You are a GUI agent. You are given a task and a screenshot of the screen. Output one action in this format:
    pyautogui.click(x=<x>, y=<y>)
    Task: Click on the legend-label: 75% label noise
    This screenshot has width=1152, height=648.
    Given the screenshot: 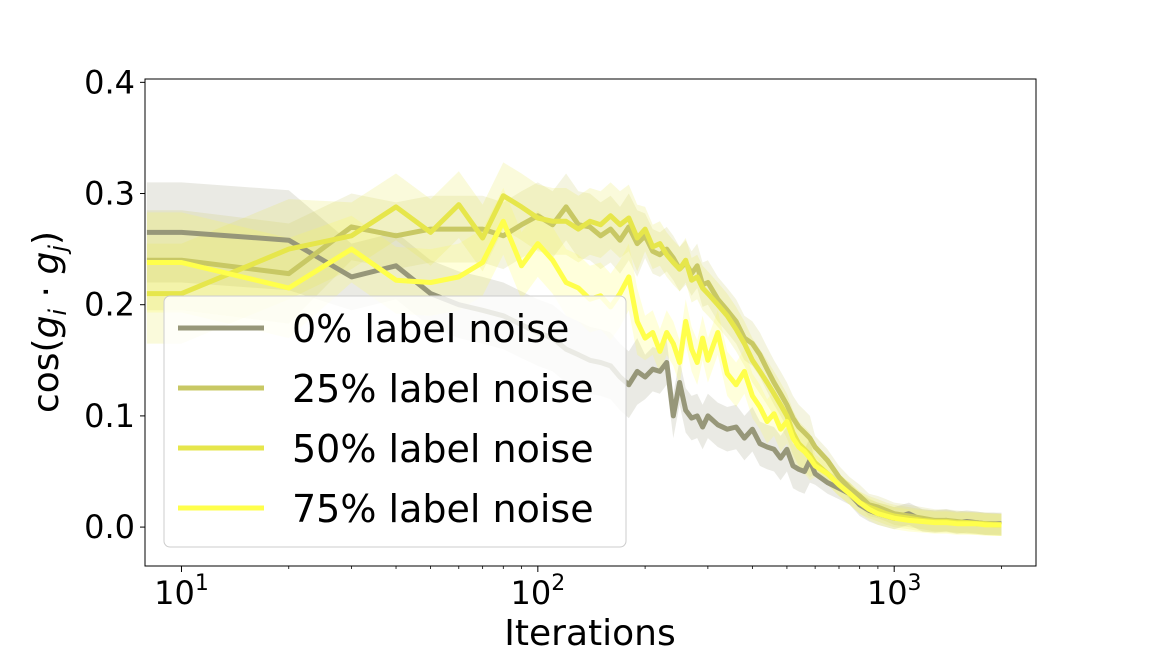 What is the action you would take?
    pyautogui.click(x=443, y=509)
    